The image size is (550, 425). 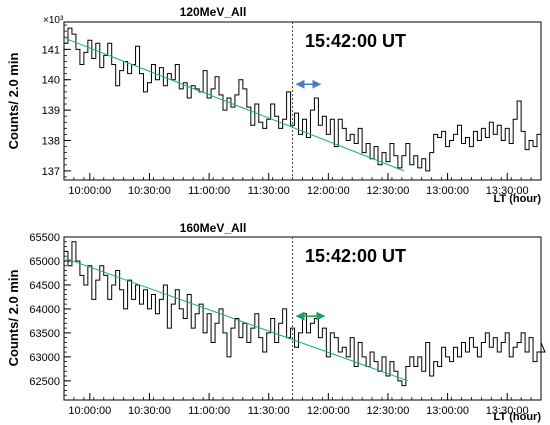 What do you see at coordinates (213, 12) in the screenshot?
I see `chart-title: 120MeV_All` at bounding box center [213, 12].